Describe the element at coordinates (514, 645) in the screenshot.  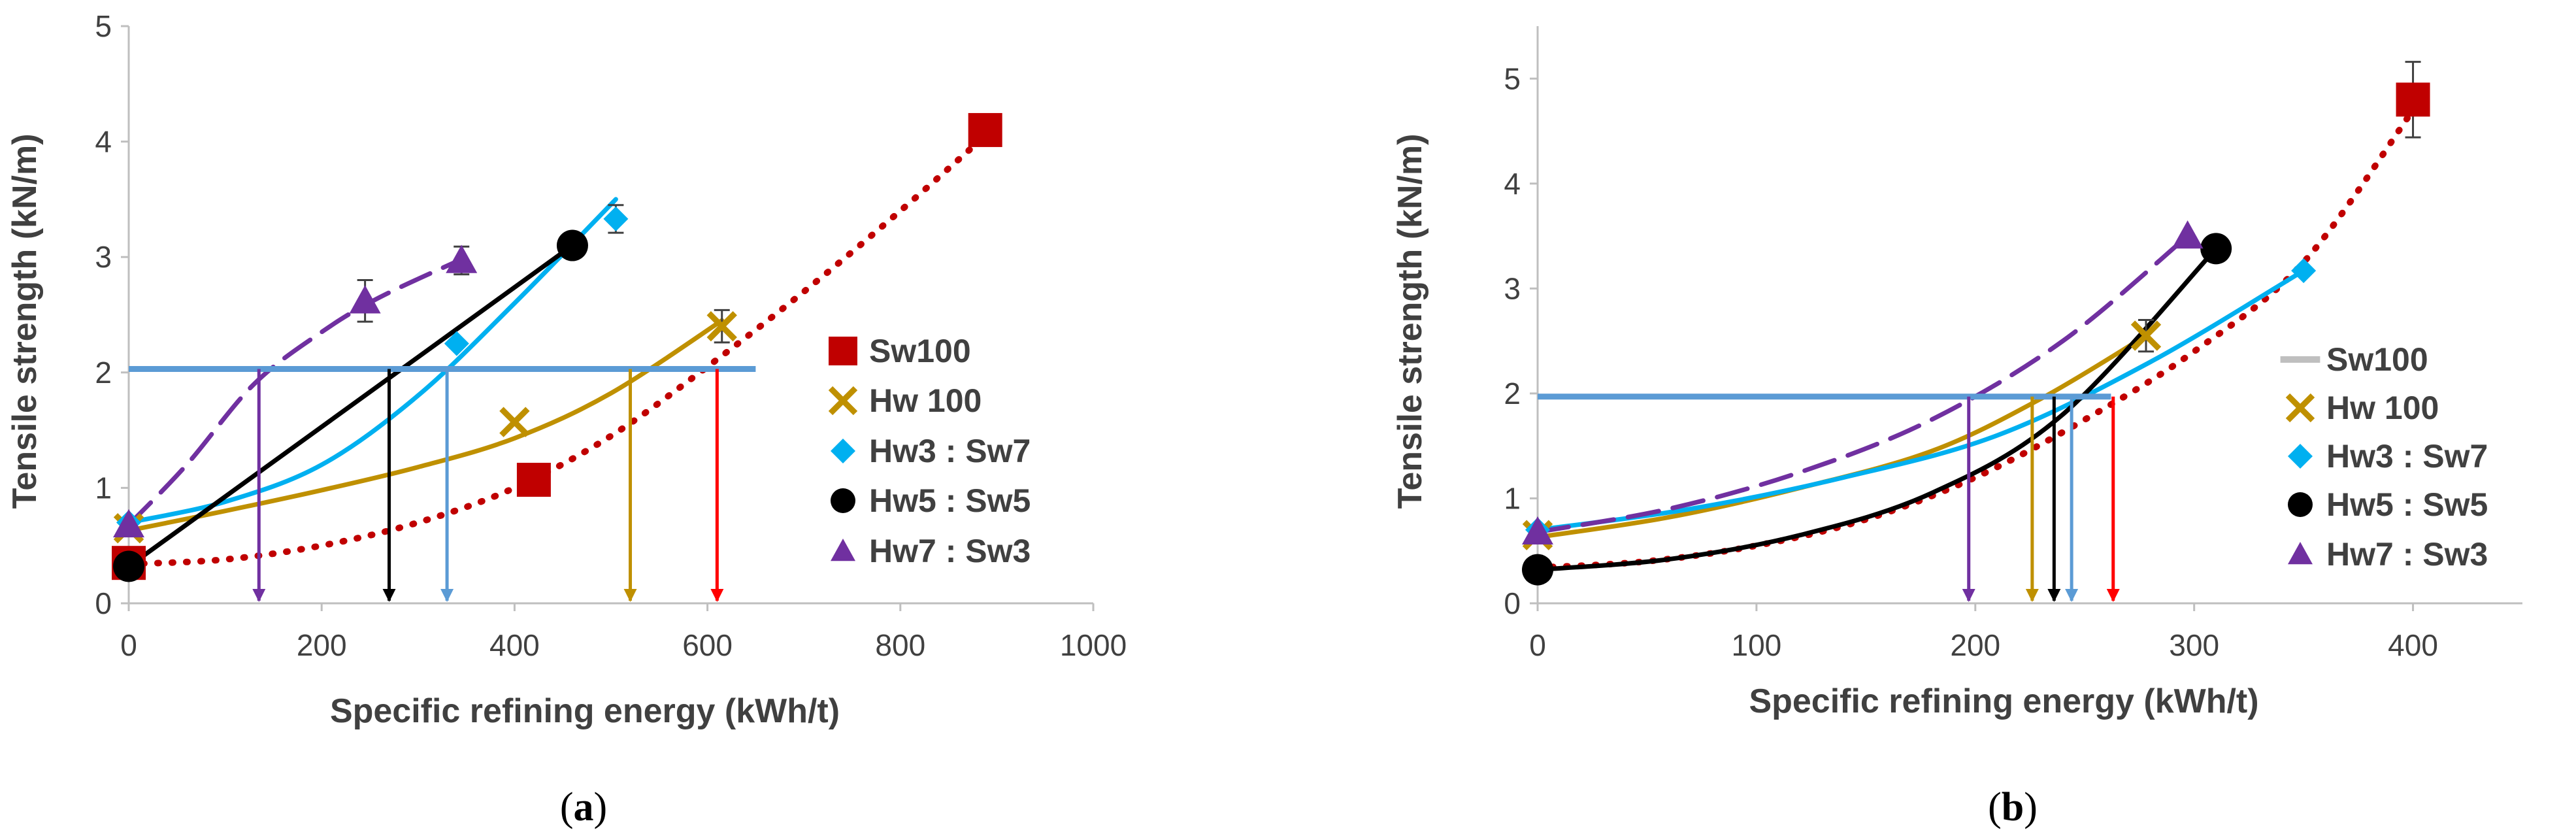
I see `panel-a-x-tick-label: 400` at that location.